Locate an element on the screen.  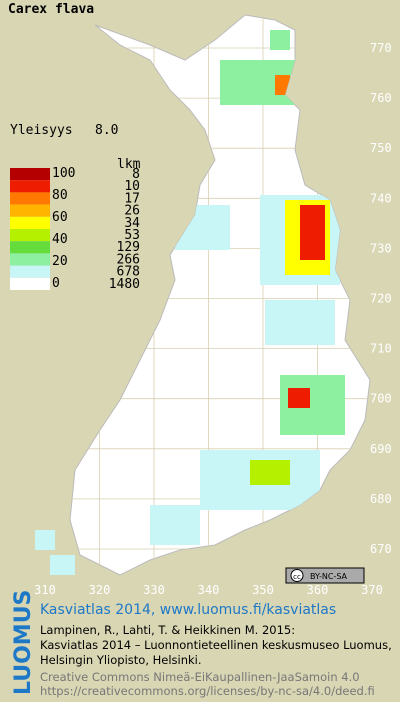
northing-label: 700 is located at coordinates (381, 399).